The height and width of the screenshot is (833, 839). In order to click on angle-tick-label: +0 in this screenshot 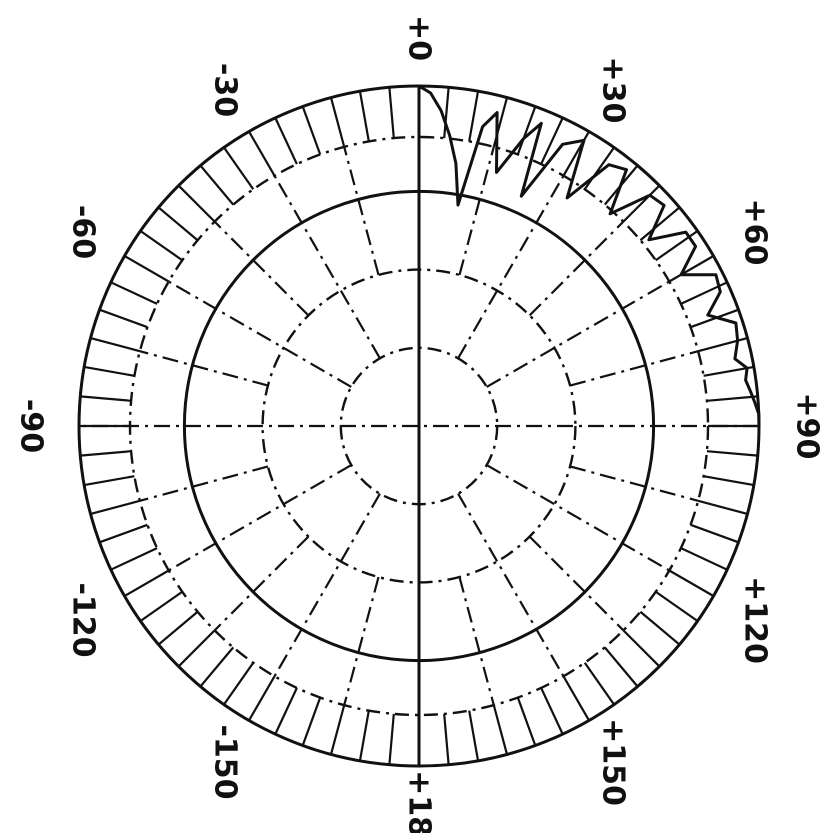, I will do `click(419, 38)`.